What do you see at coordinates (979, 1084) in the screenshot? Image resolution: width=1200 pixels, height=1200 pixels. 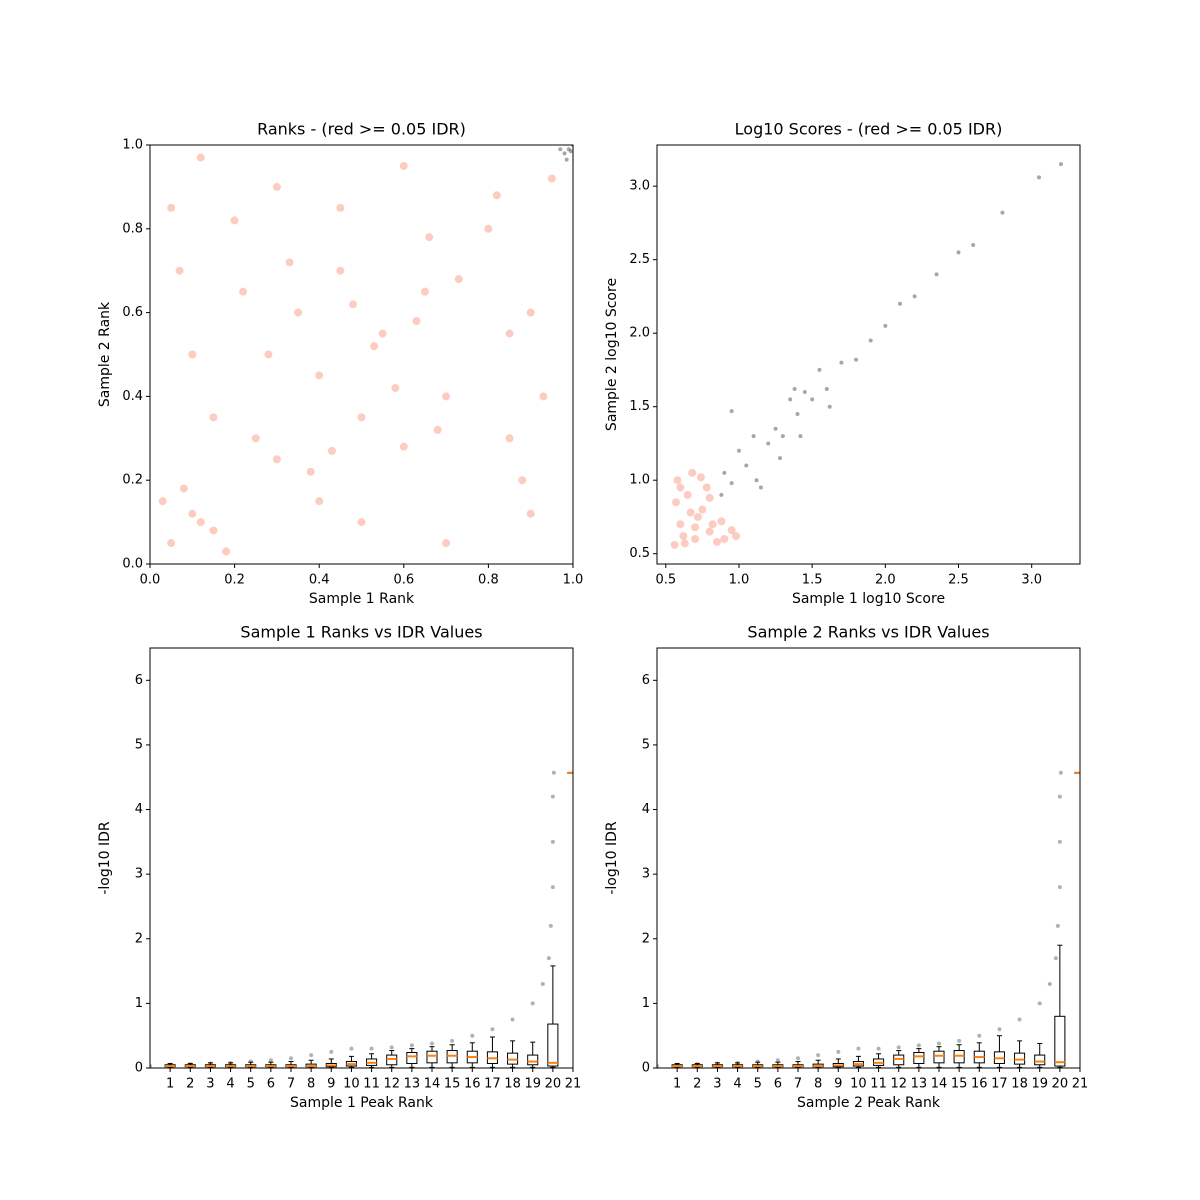 I see `x-tick-label: 16` at bounding box center [979, 1084].